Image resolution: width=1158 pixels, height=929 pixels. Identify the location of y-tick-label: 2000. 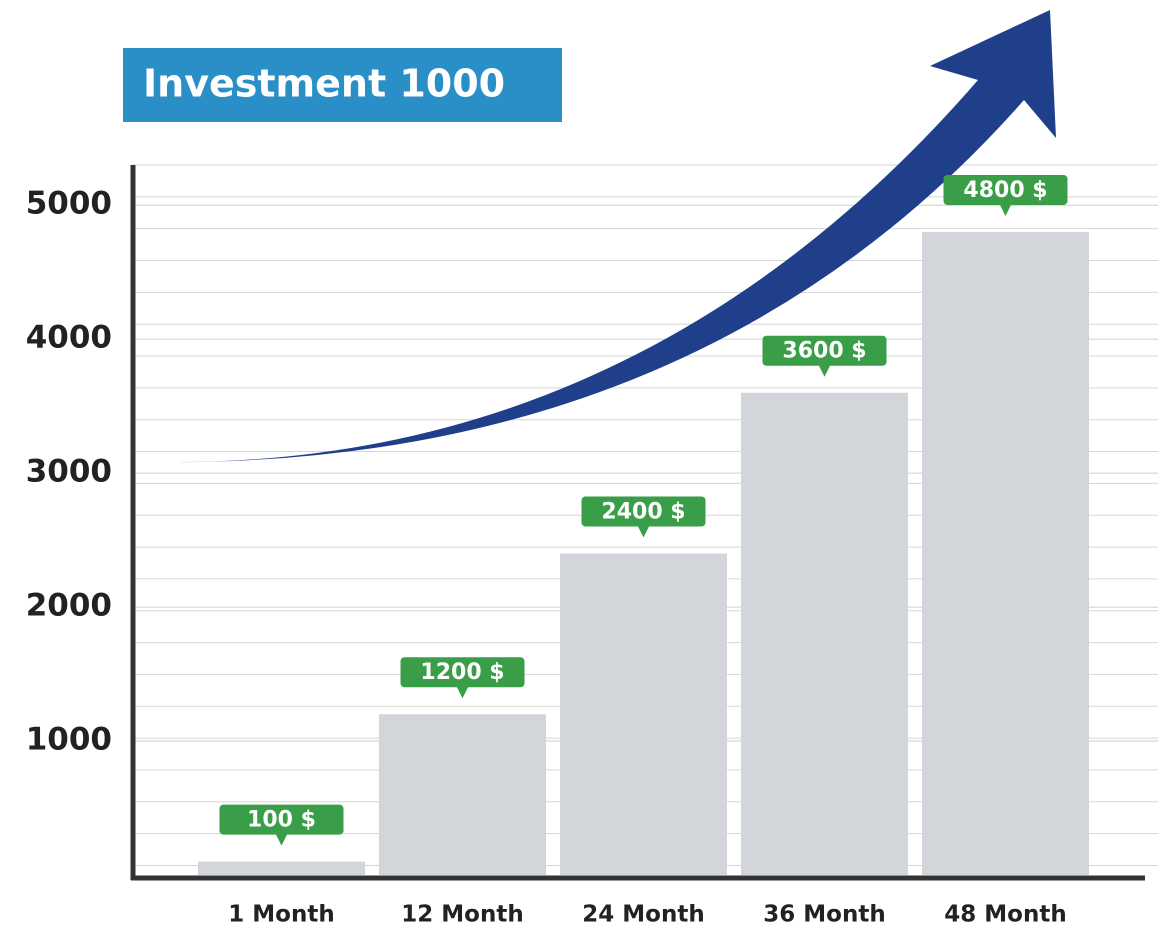
(69, 606).